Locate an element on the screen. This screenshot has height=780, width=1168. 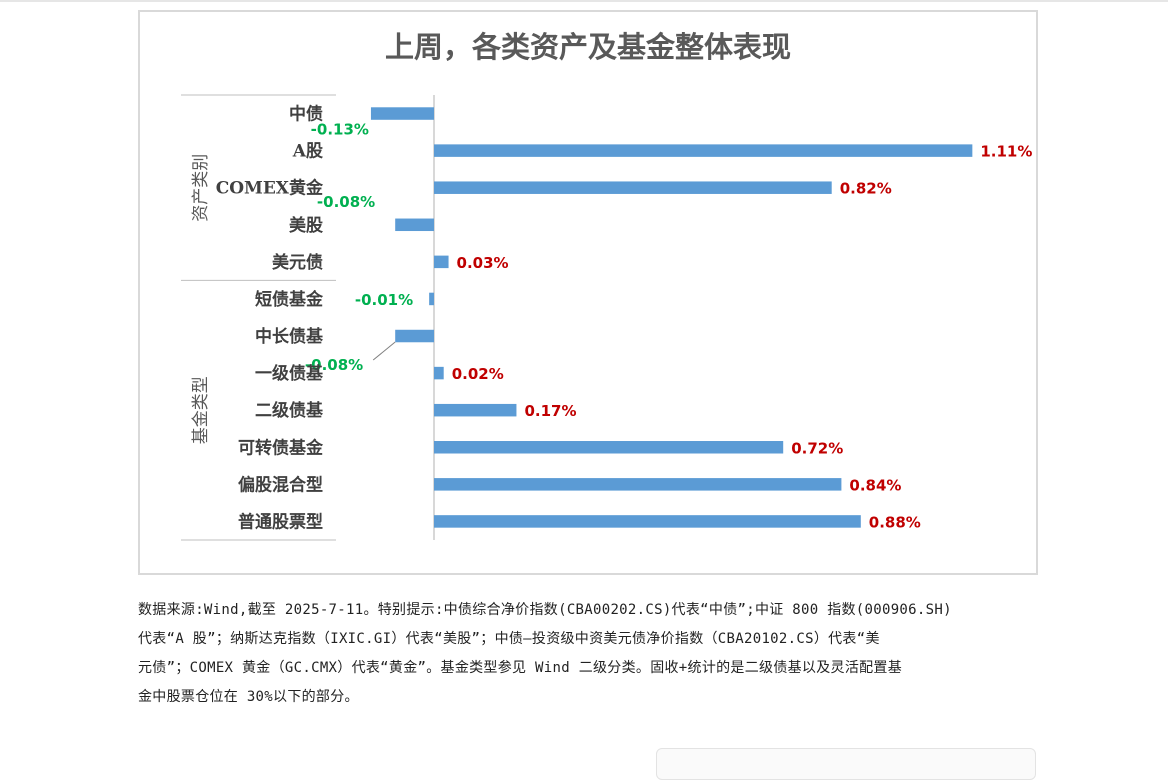
data-label: 0.17% is located at coordinates (550, 411).